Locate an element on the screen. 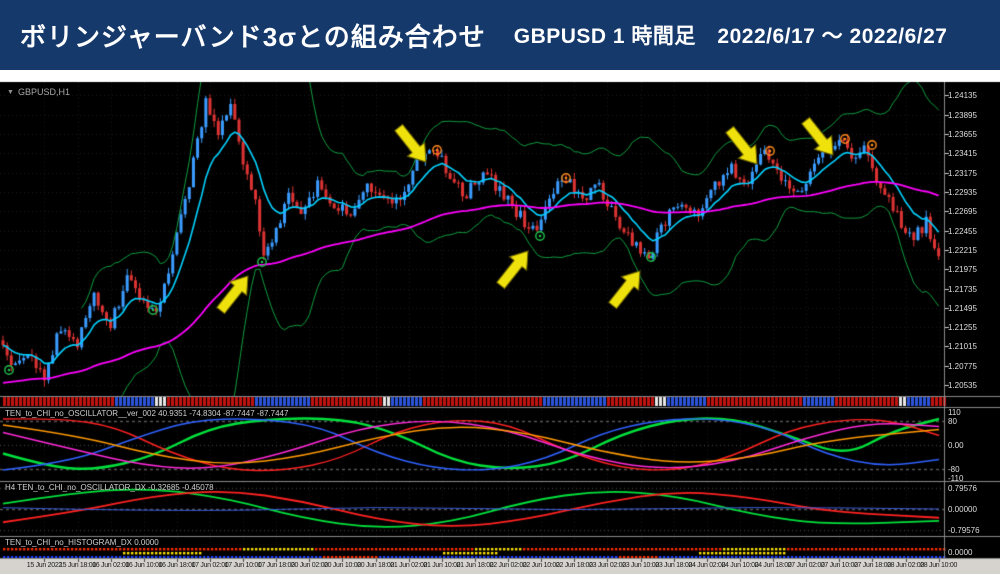  banner-subtitle: GBPUSD 1 時間足 2022/6/17 ～ 2022/6/27 is located at coordinates (730, 36).